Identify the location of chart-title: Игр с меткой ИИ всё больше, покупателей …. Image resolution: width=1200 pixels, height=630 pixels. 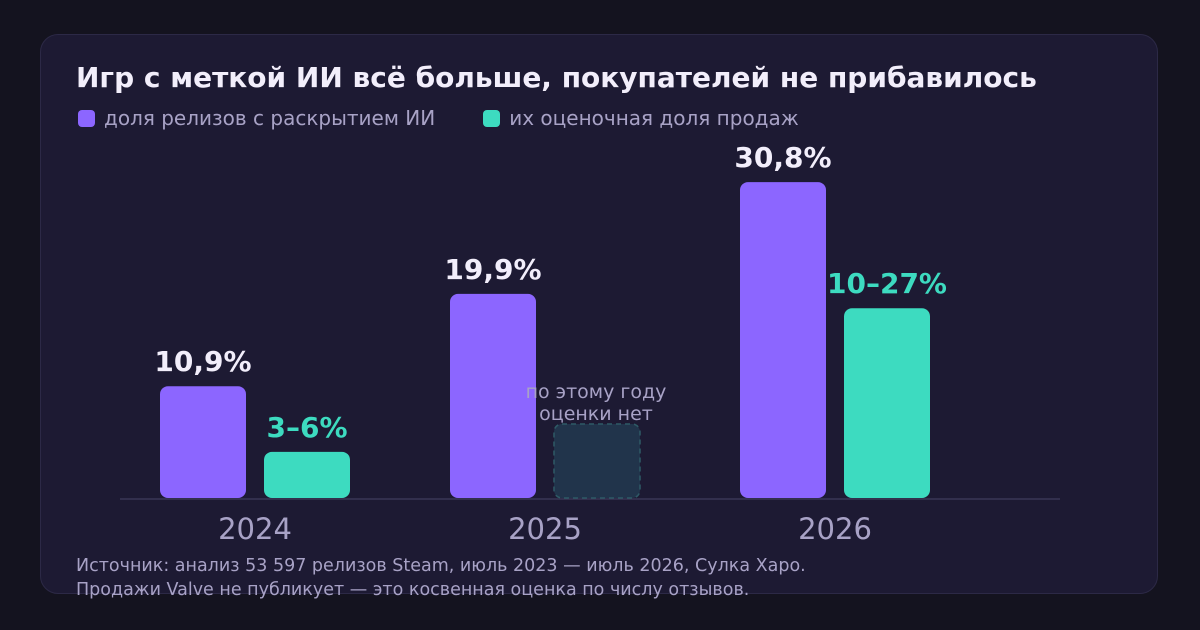
(556, 77).